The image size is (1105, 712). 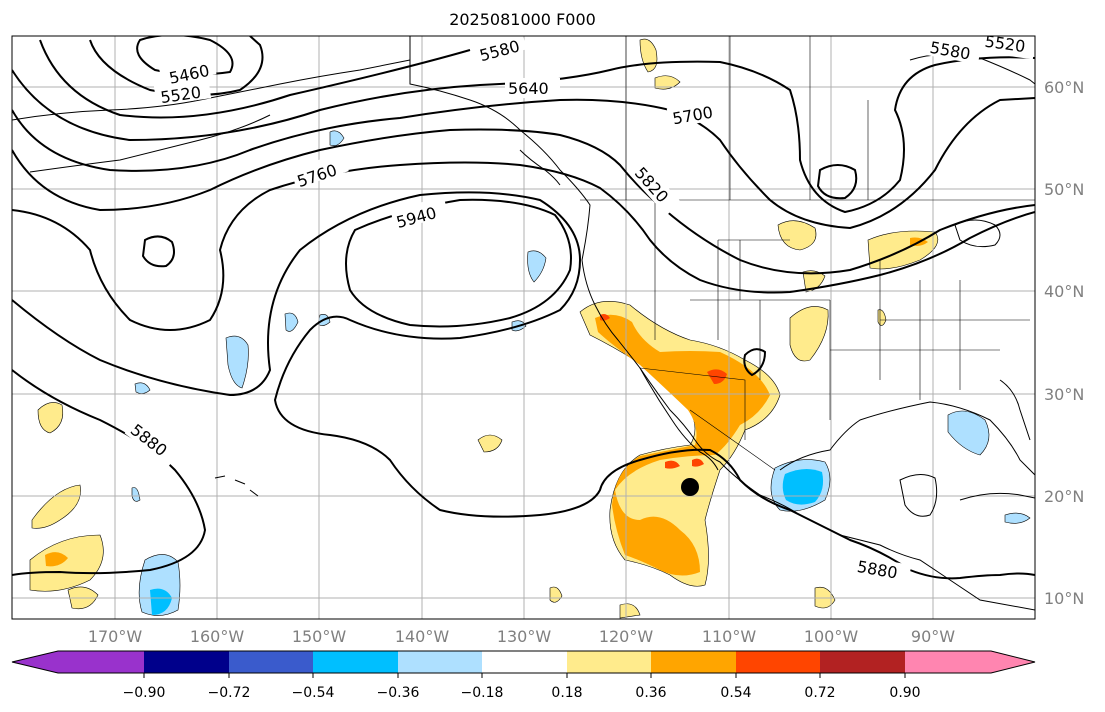 I want to click on great-lakes, so click(x=977, y=233).